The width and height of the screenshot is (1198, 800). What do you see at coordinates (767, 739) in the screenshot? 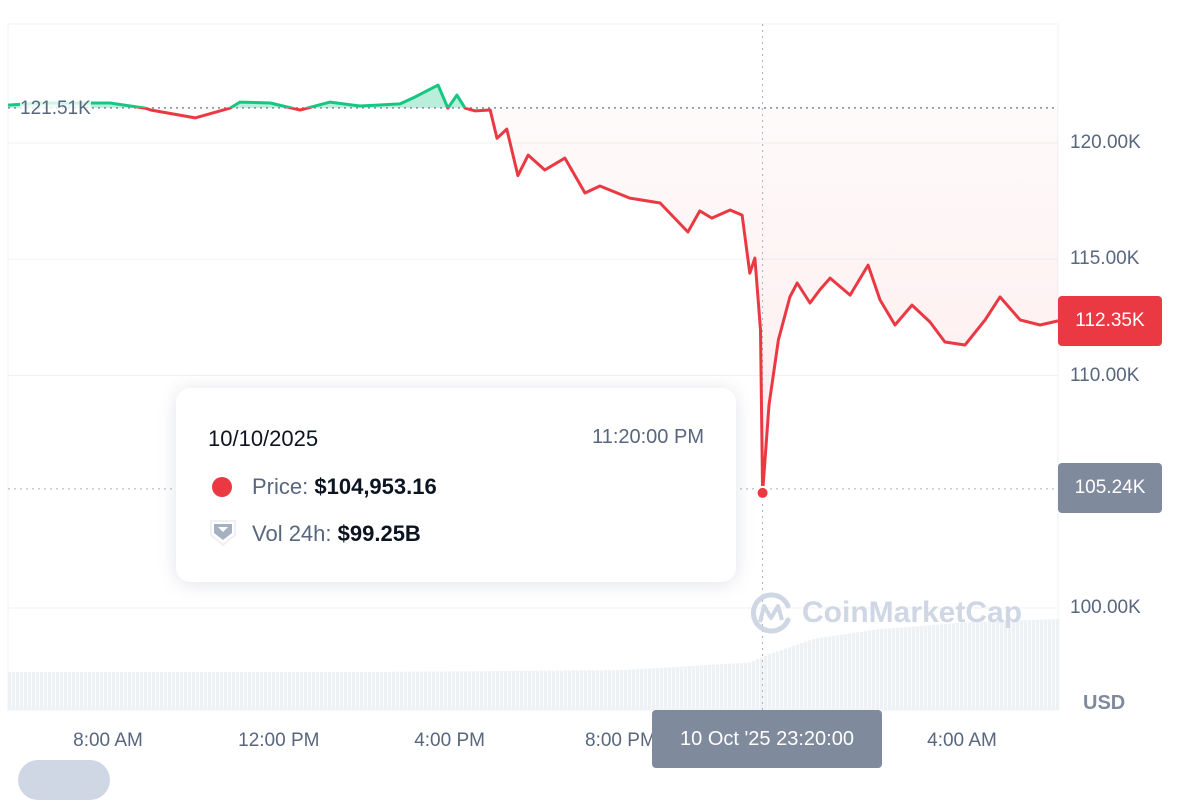
I see `crosshair-time-tag: 10 Oct '25 23:20:00` at bounding box center [767, 739].